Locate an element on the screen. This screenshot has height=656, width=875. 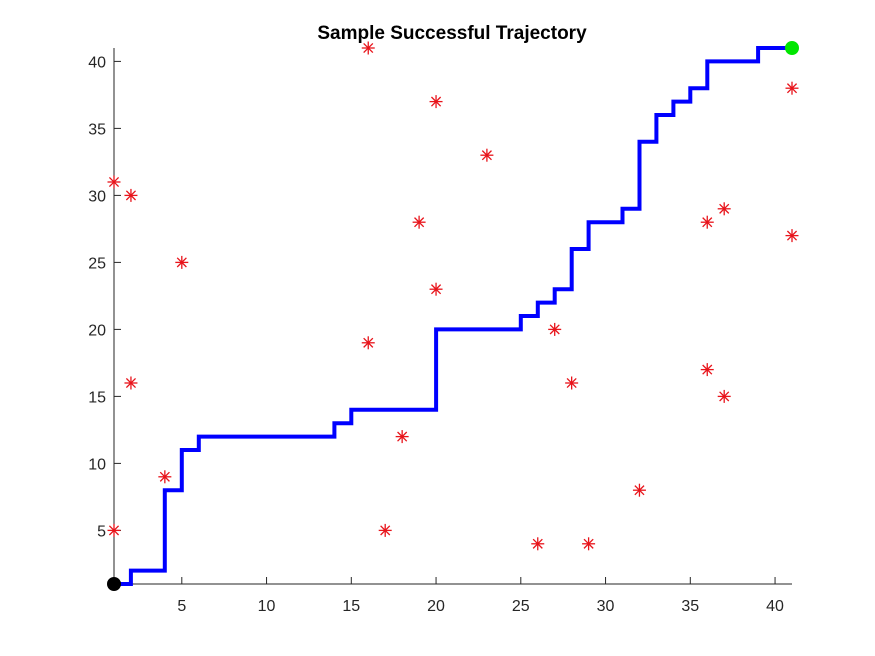
x-tick-label: 20 is located at coordinates (436, 606).